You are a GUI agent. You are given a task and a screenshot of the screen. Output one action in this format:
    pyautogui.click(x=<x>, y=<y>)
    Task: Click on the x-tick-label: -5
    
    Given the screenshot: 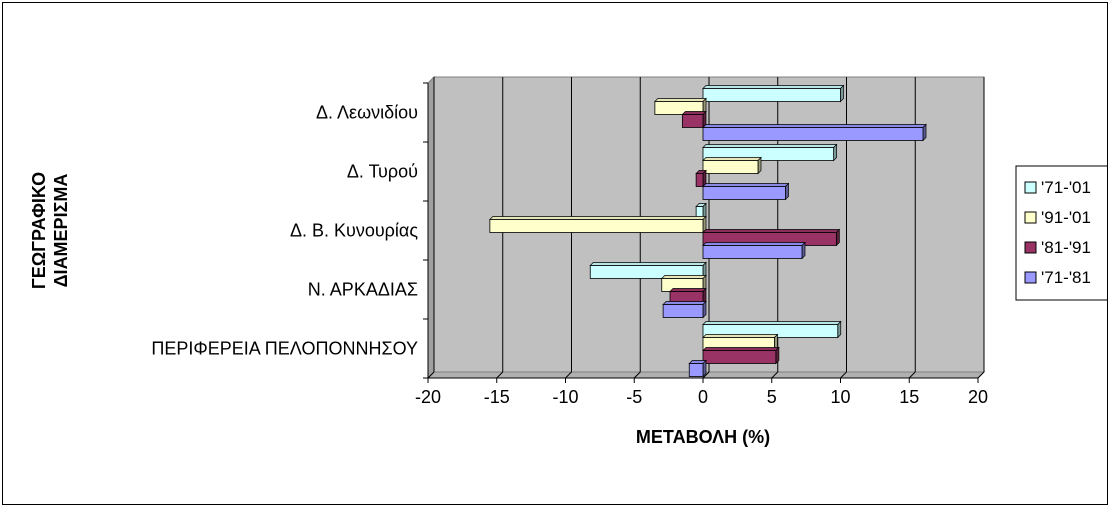 What is the action you would take?
    pyautogui.click(x=634, y=397)
    